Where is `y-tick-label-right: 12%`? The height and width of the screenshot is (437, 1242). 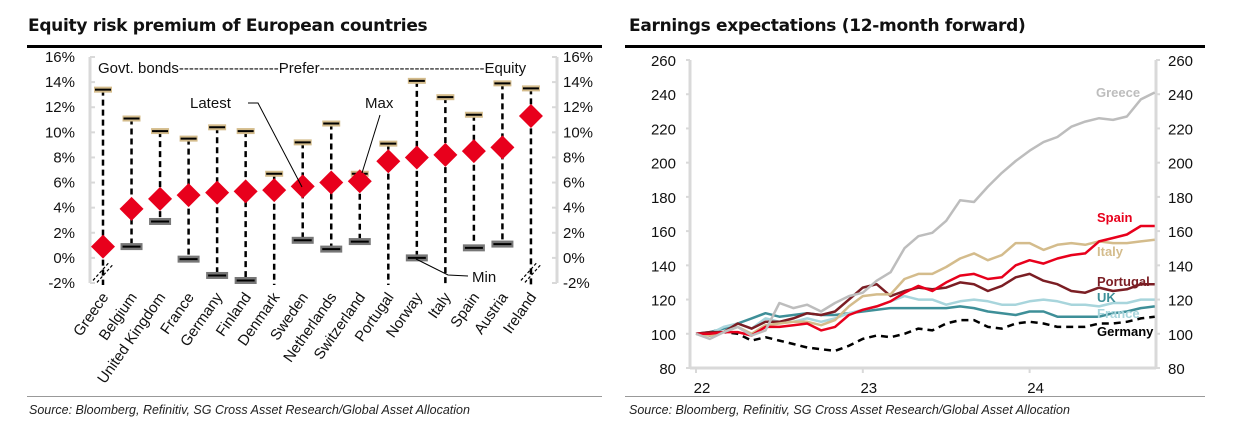
y-tick-label-right: 12% is located at coordinates (578, 107).